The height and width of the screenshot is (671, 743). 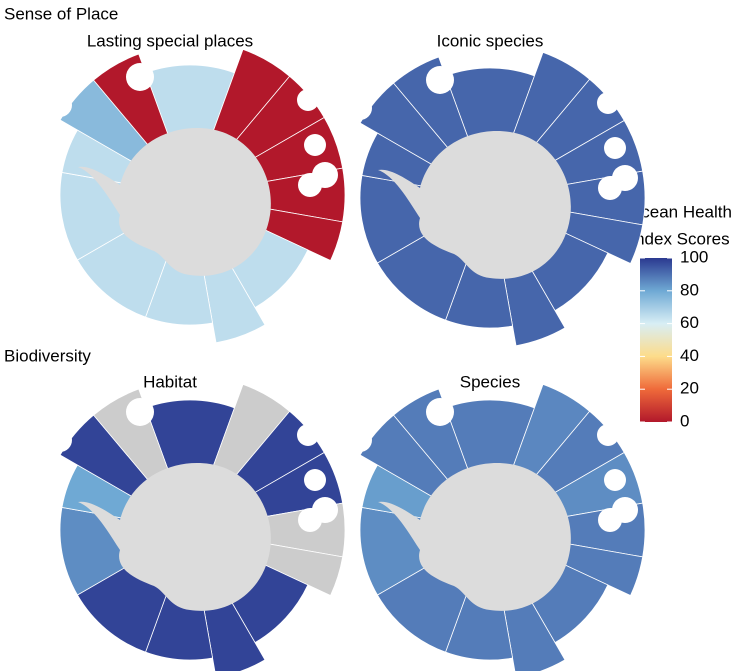 What do you see at coordinates (689, 388) in the screenshot?
I see `colorbar-label: 20` at bounding box center [689, 388].